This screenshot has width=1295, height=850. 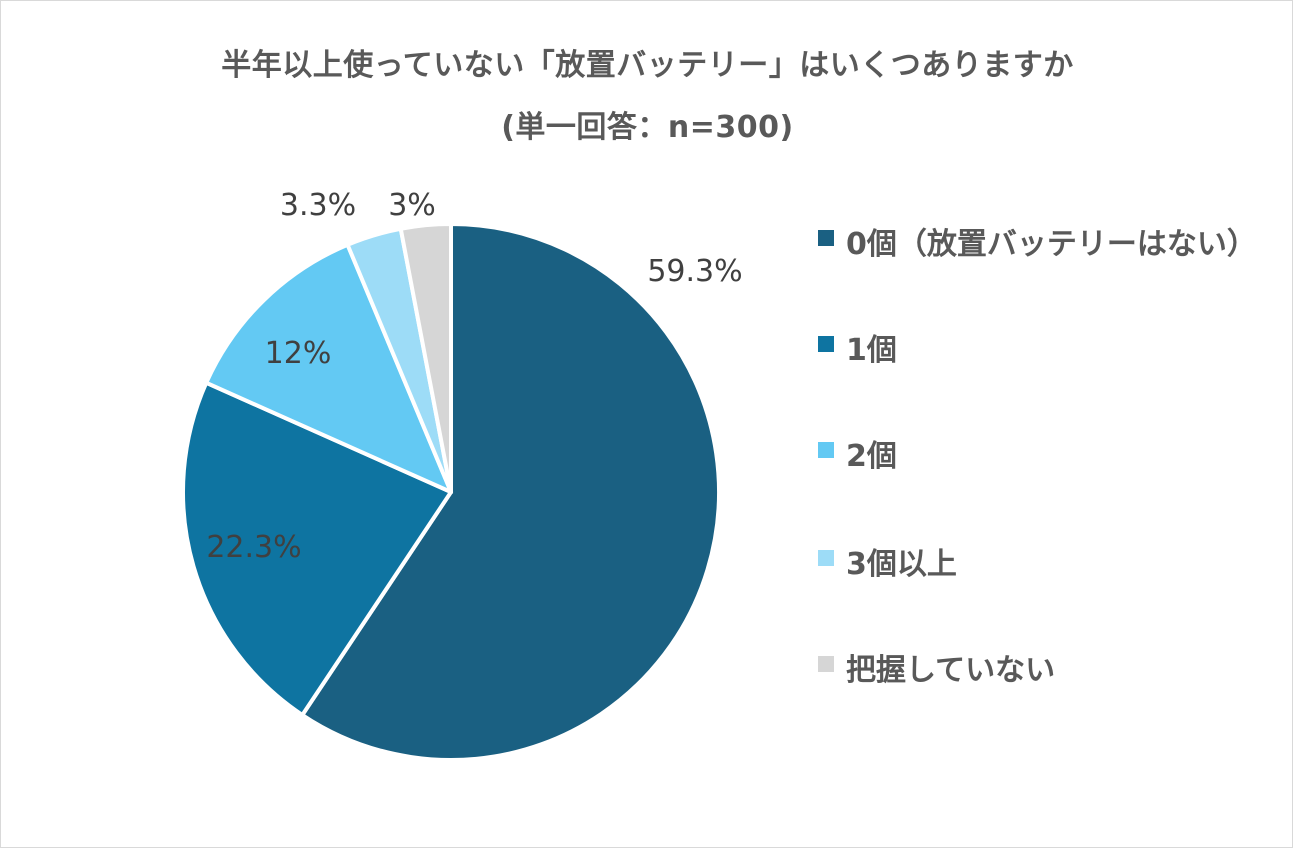 What do you see at coordinates (1051, 244) in the screenshot?
I see `legend-label-0: 0個（放置バッテリーはない）` at bounding box center [1051, 244].